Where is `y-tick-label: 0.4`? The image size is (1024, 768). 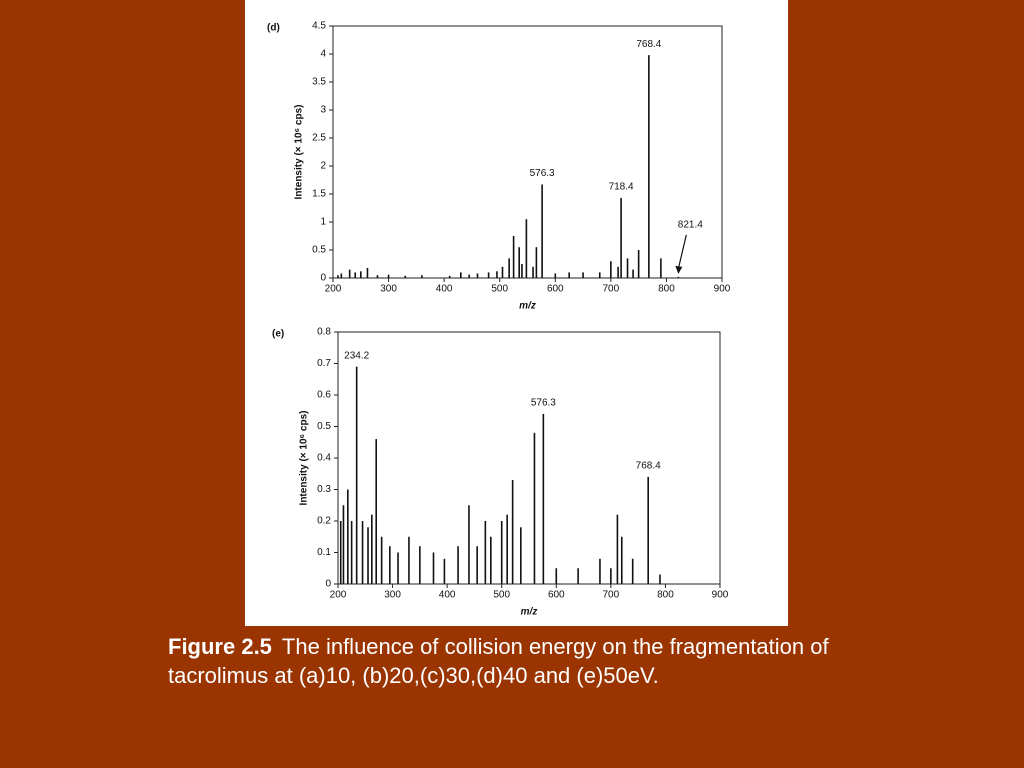
y-tick-label: 0.4 is located at coordinates (324, 458).